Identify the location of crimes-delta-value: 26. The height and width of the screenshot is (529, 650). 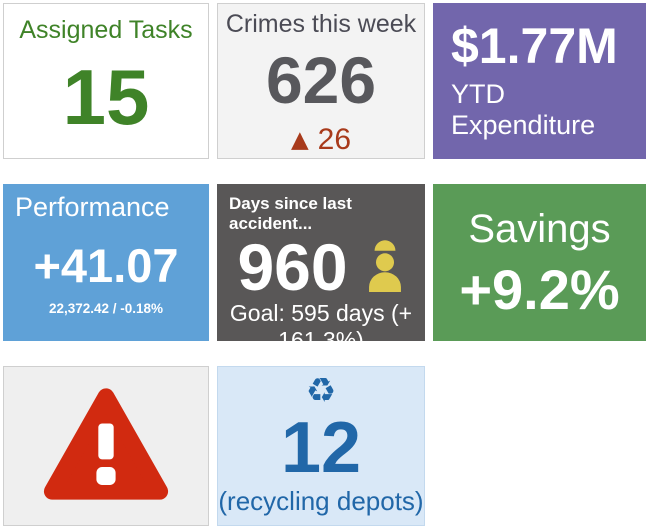
(334, 139).